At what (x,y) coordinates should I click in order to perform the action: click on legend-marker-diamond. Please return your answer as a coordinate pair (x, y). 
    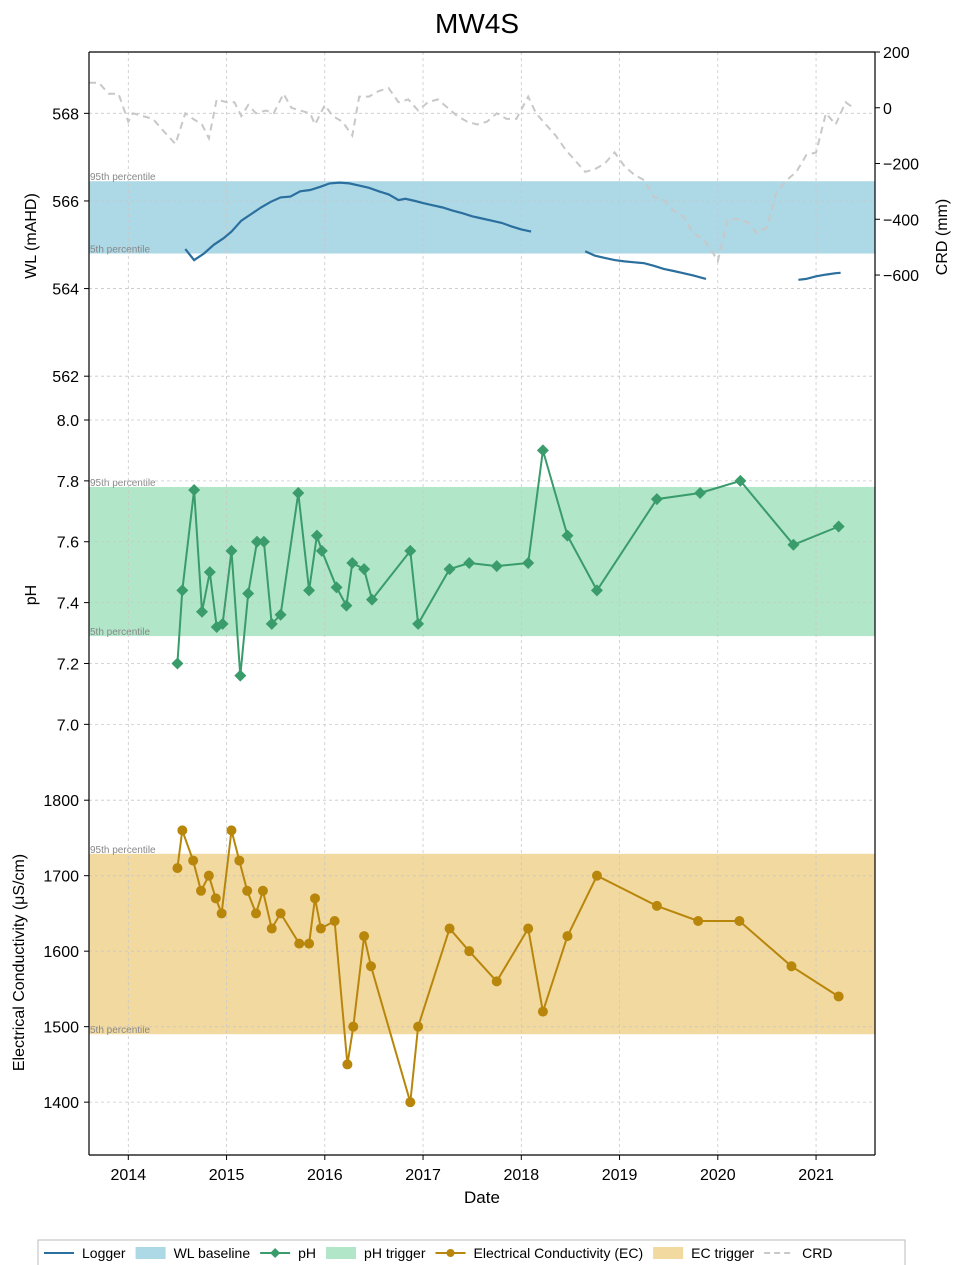
    Looking at the image, I should click on (275, 1253).